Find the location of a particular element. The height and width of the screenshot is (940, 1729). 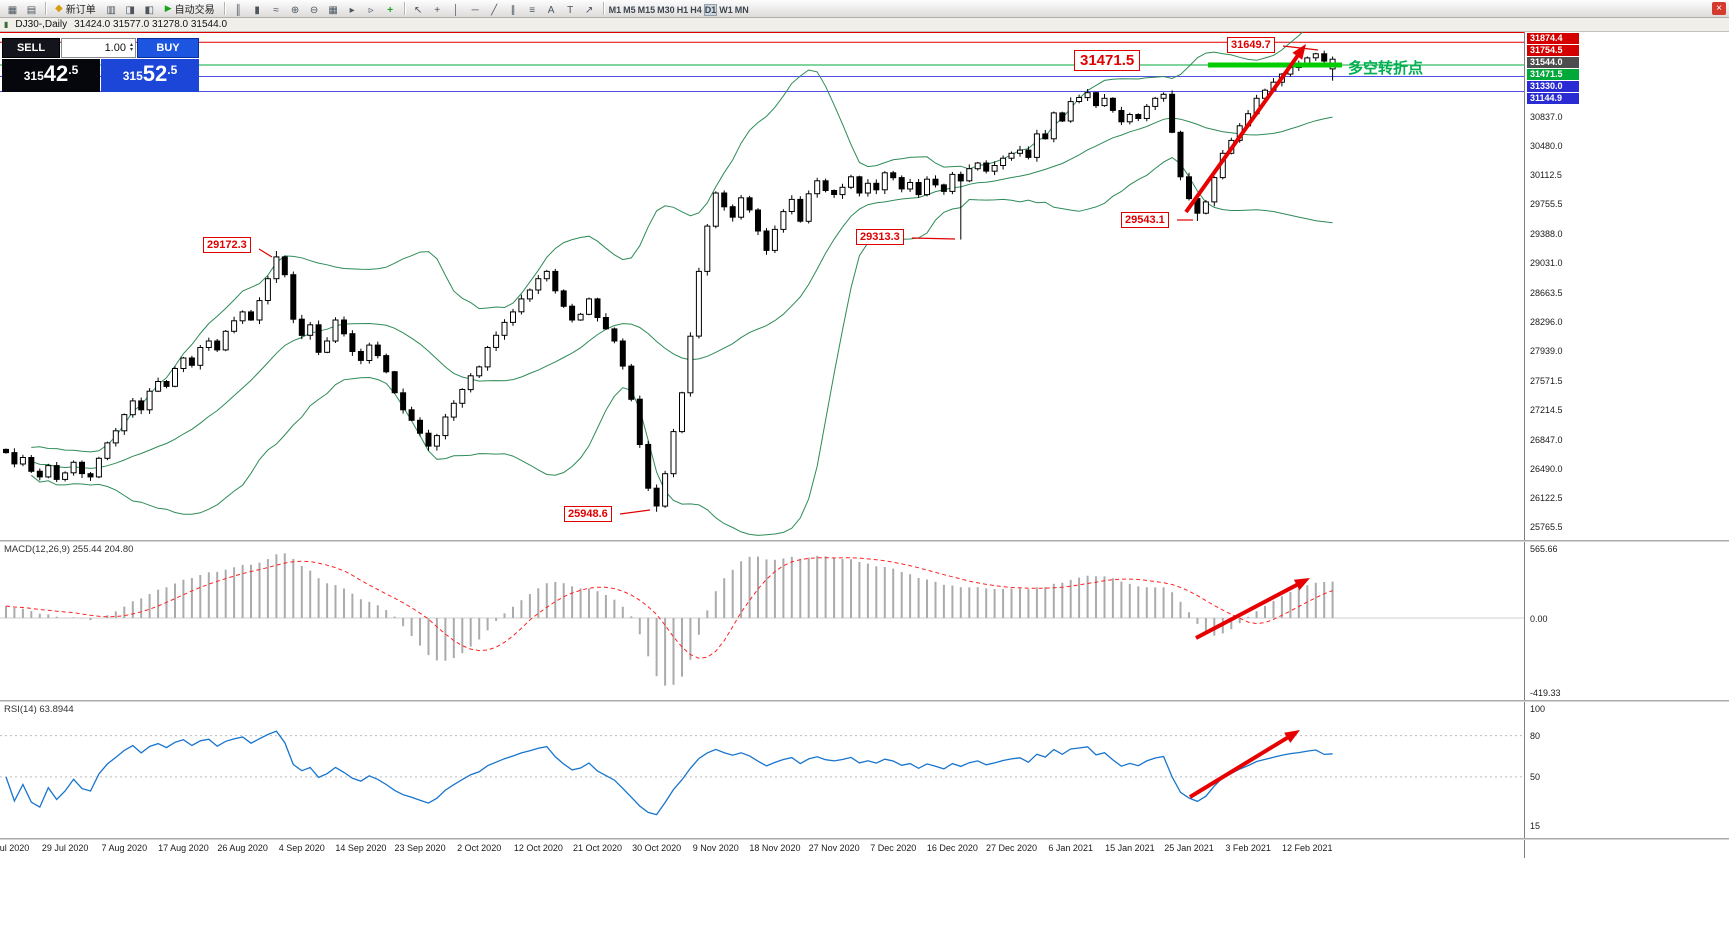

timeframe-h4-button: H4 is located at coordinates (696, 9).